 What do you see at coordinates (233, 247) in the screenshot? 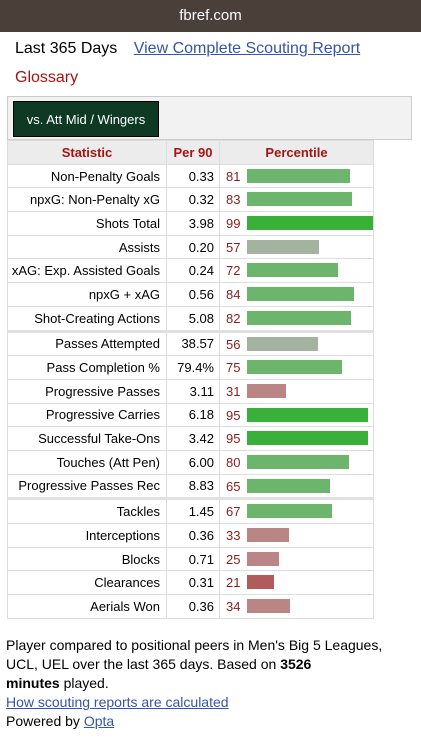
I see `percentile-value: 57` at bounding box center [233, 247].